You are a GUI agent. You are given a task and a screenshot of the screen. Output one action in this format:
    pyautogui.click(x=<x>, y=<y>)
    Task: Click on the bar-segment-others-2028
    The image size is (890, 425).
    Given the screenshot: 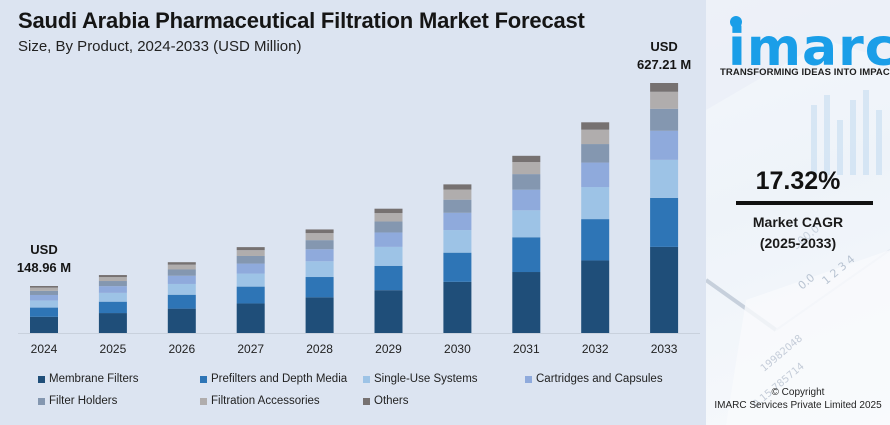 What is the action you would take?
    pyautogui.click(x=319, y=231)
    